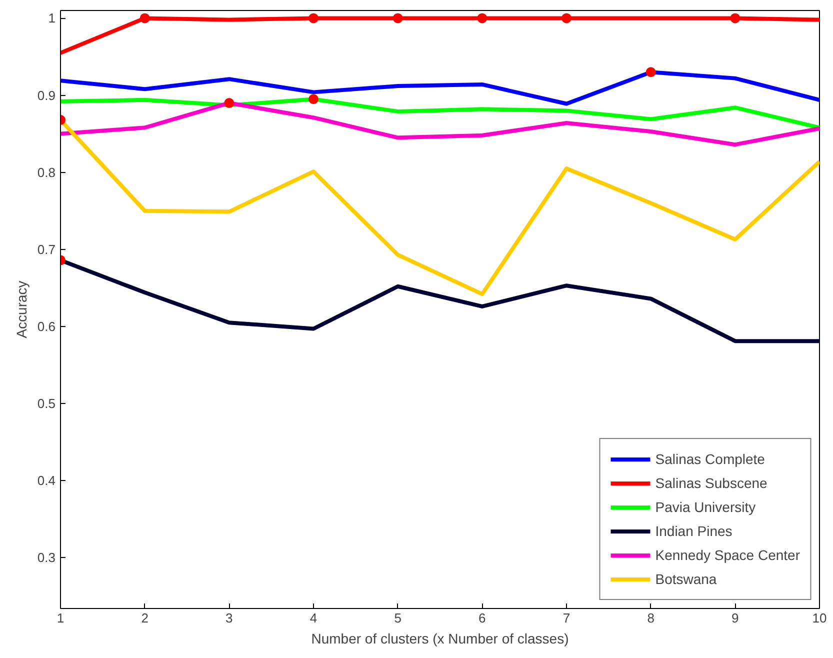 This screenshot has height=658, width=833. What do you see at coordinates (314, 618) in the screenshot?
I see `x-tick-label: 4` at bounding box center [314, 618].